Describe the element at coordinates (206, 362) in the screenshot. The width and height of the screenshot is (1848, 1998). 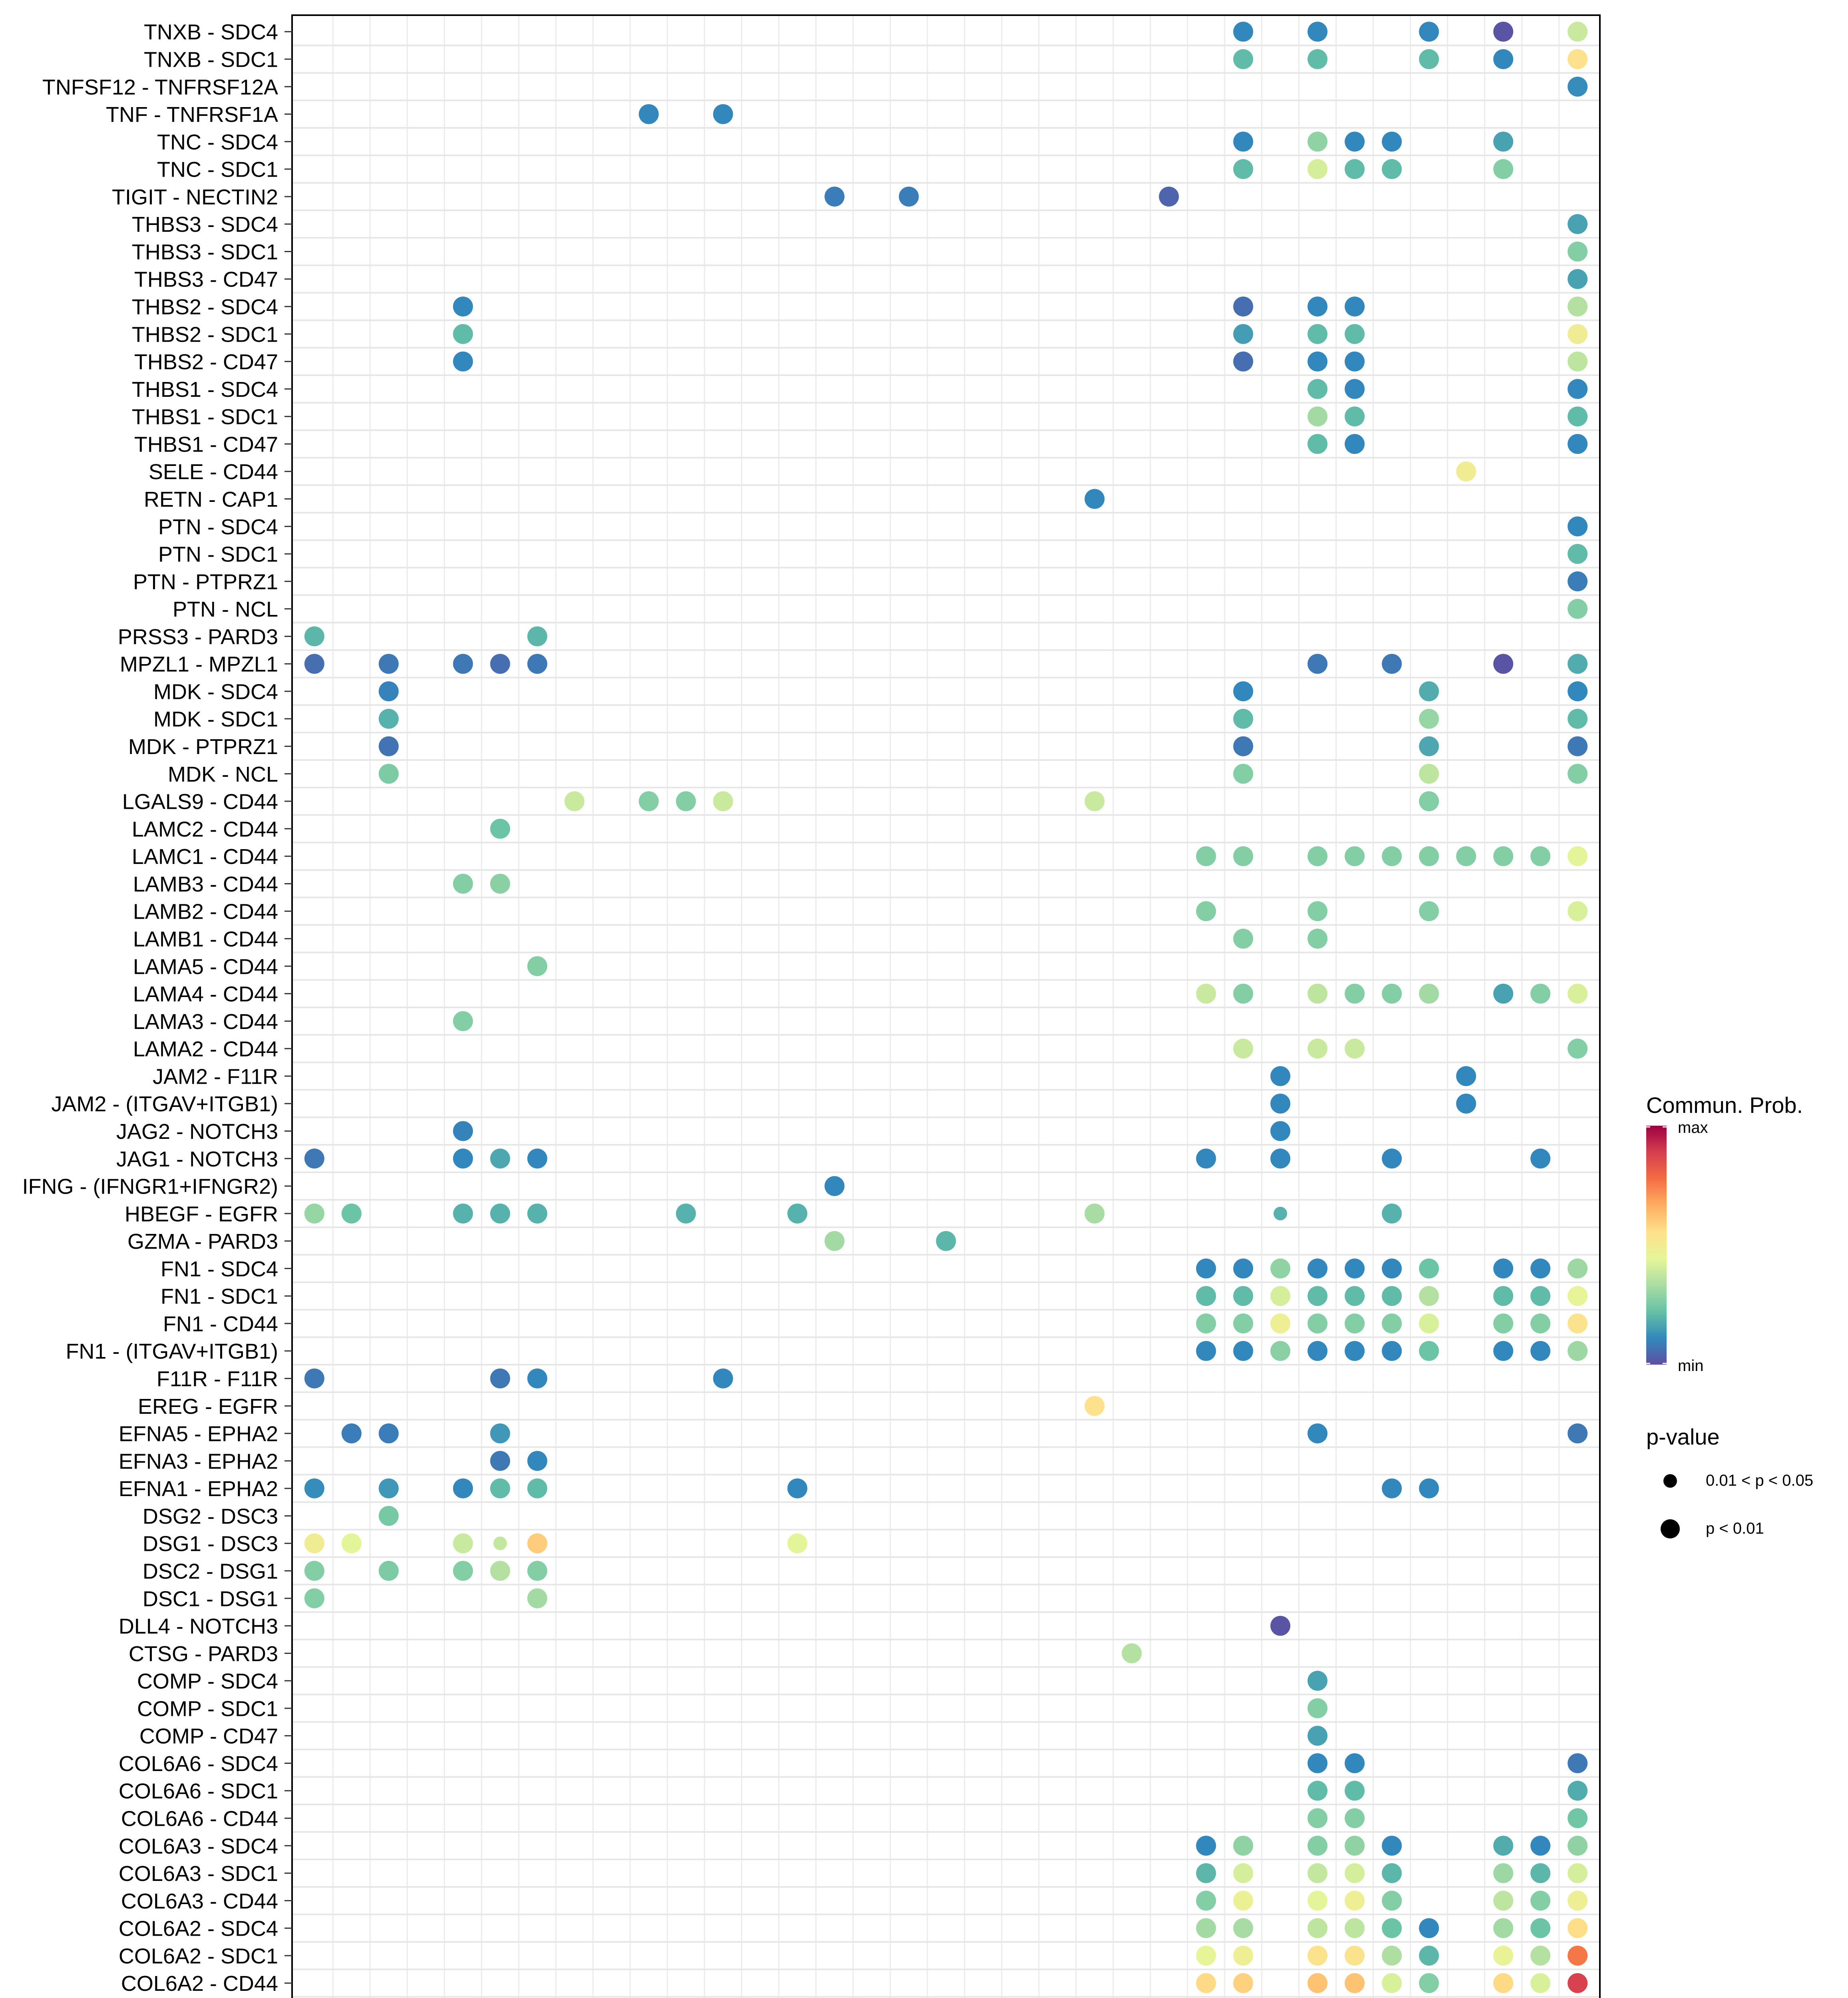
I see `y-tick-label: THBS2 - CD47` at that location.